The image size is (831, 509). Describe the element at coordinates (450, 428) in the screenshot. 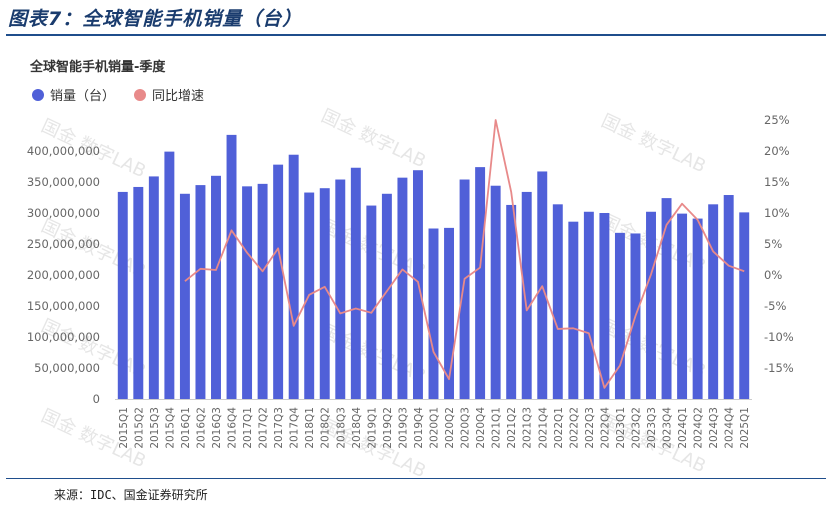

I see `x-tick-label: 2020Q2` at that location.